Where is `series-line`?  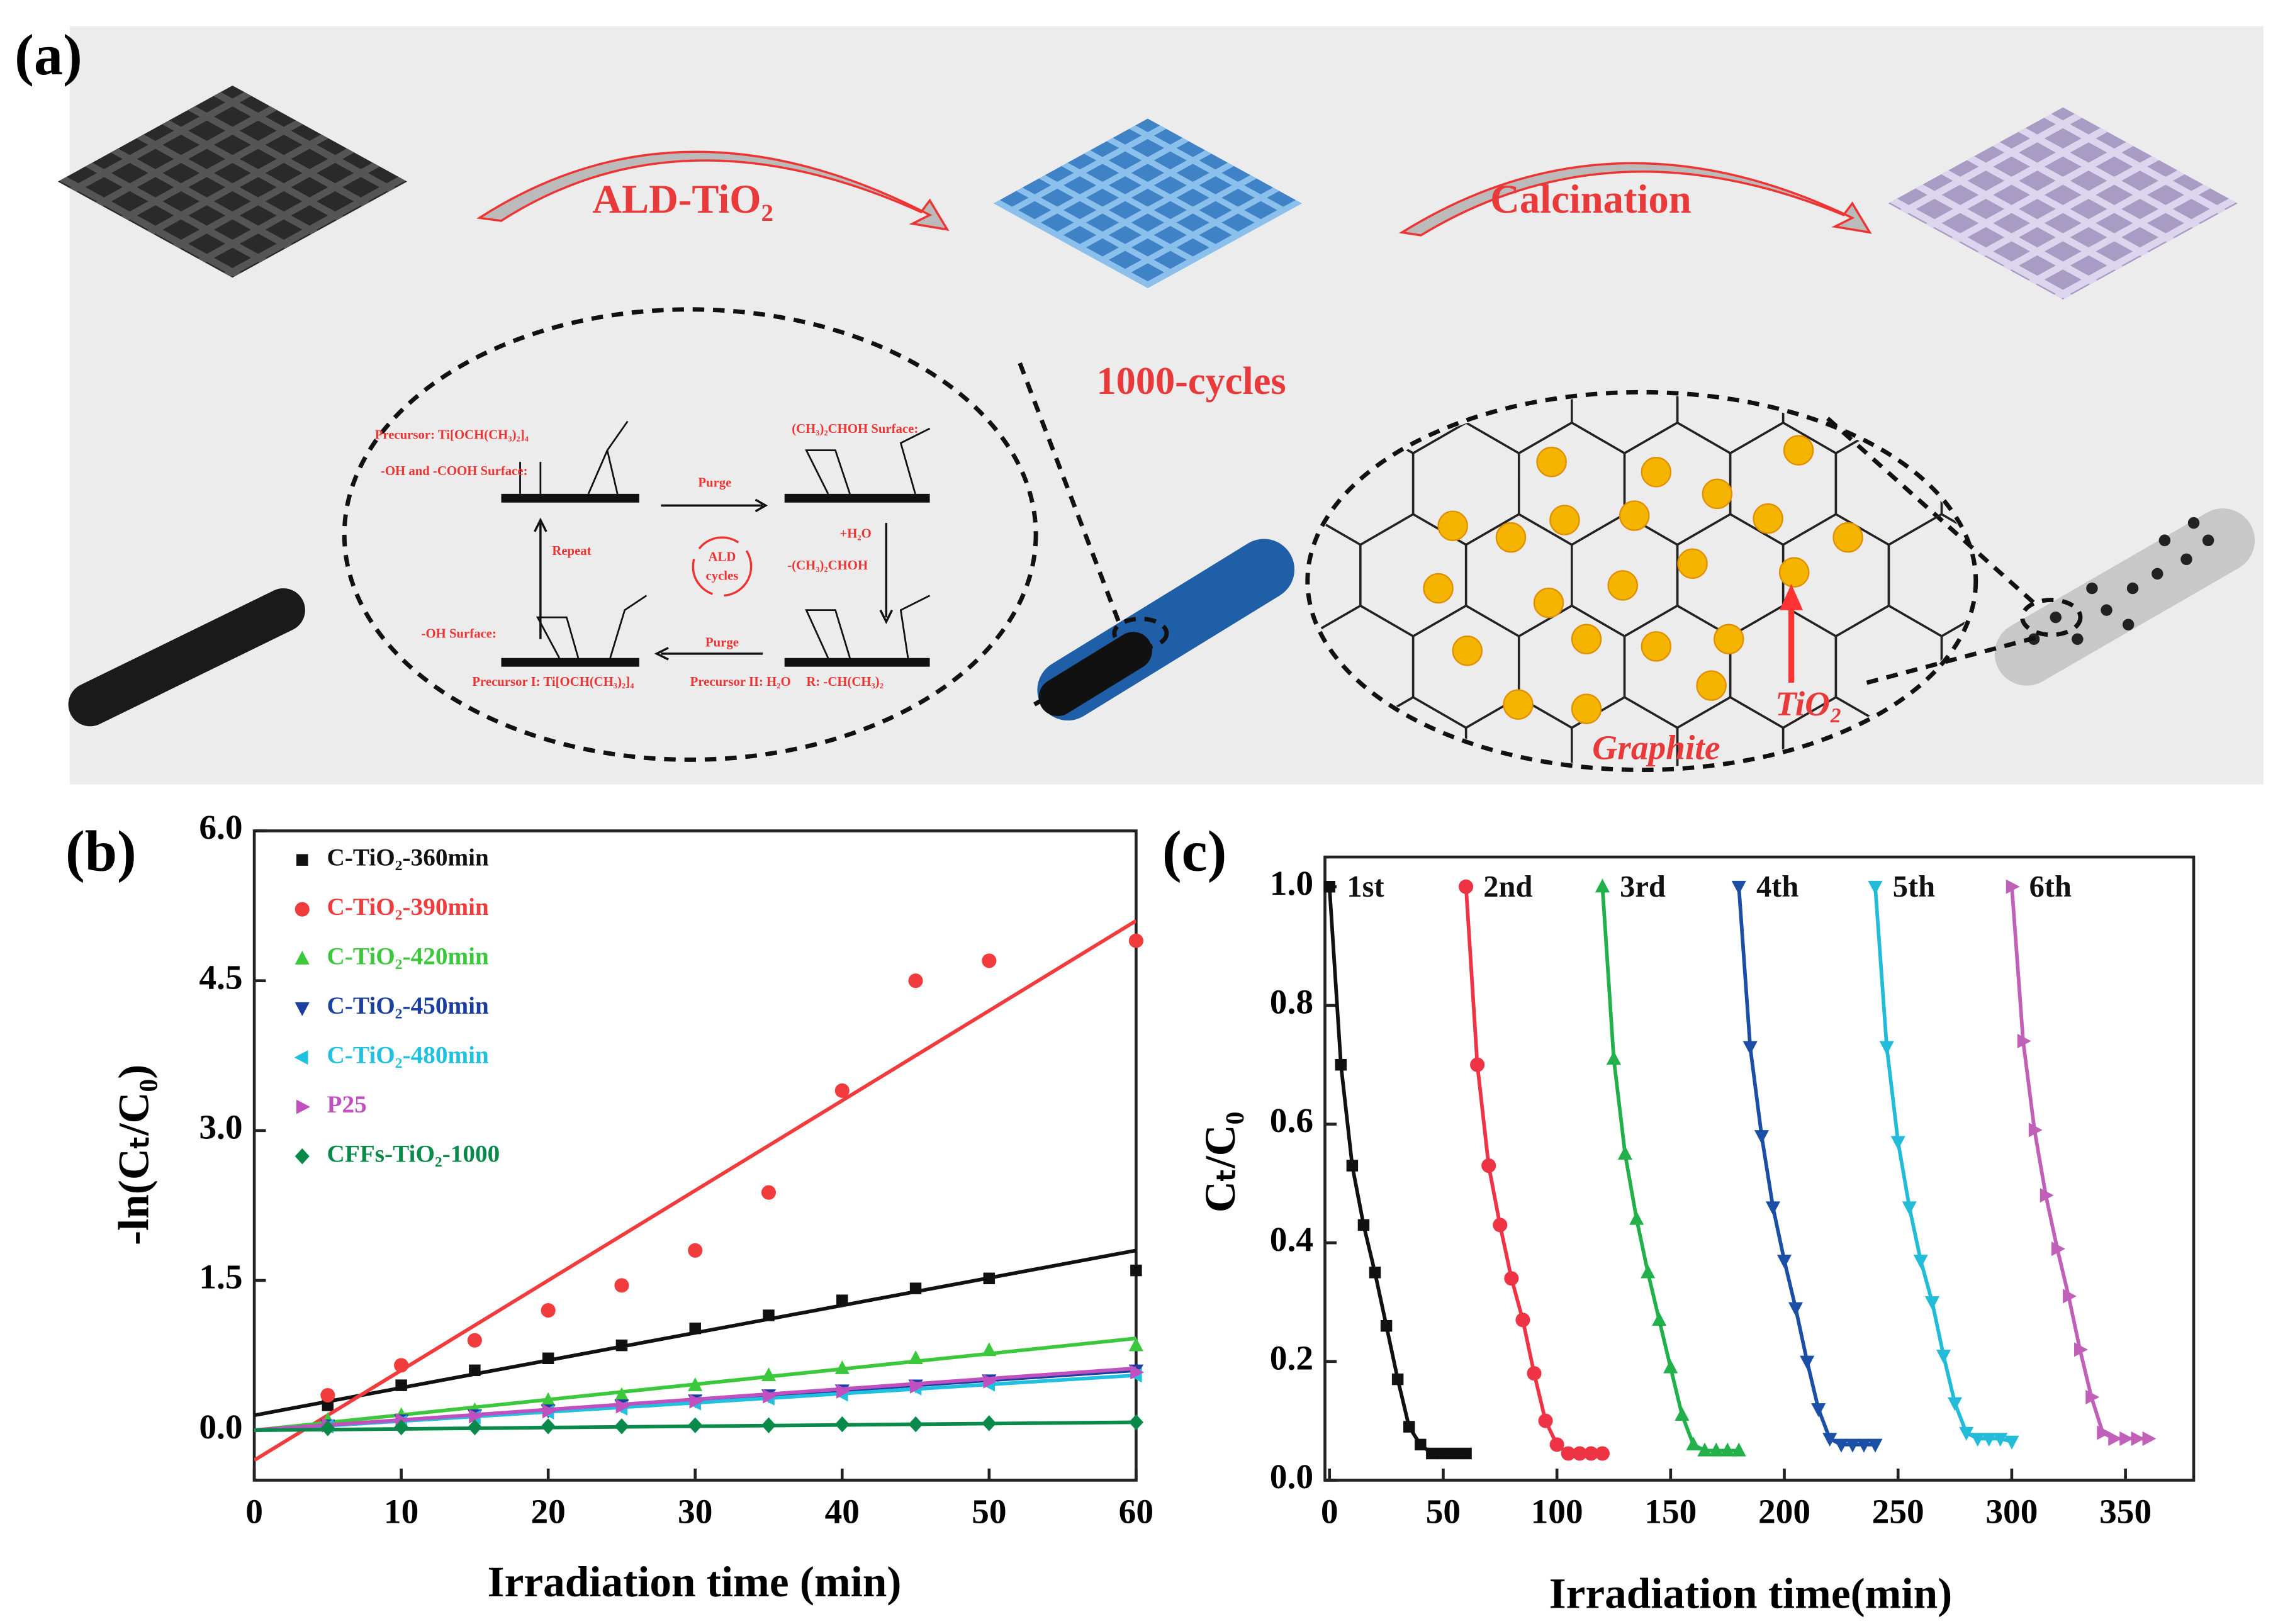
series-line is located at coordinates (2079, 1163).